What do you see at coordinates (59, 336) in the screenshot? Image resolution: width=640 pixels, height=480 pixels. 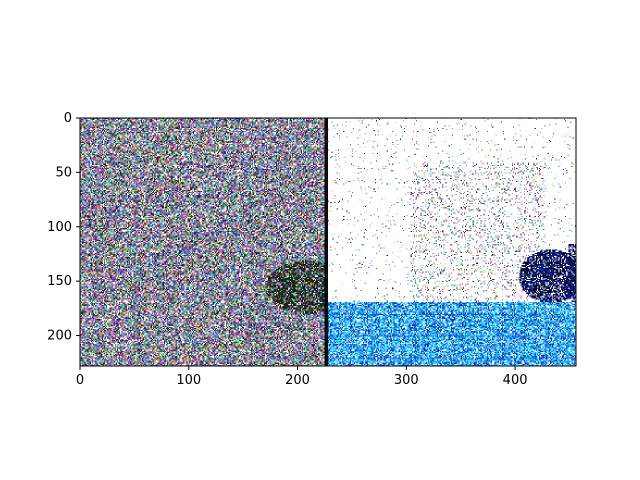 I see `y-tick-label-4: 200` at bounding box center [59, 336].